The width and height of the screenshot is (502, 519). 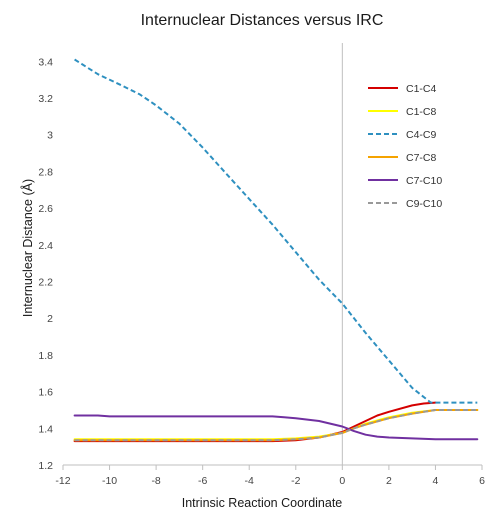 I want to click on y-tick-label: 3.2, so click(x=45, y=99).